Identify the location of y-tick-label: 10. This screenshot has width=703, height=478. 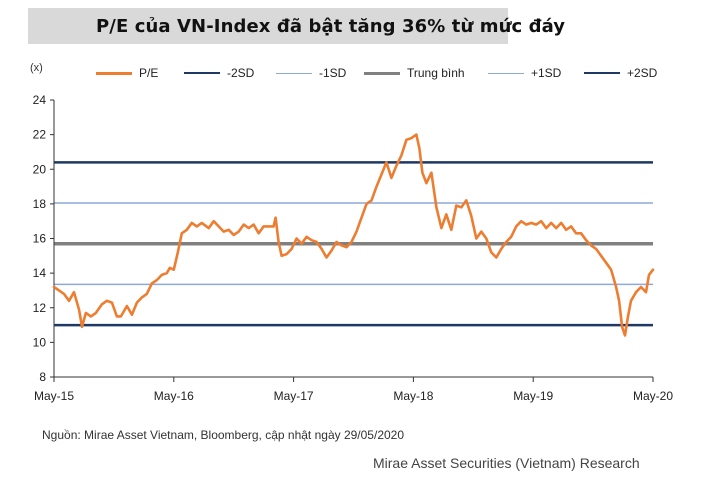
(40, 342).